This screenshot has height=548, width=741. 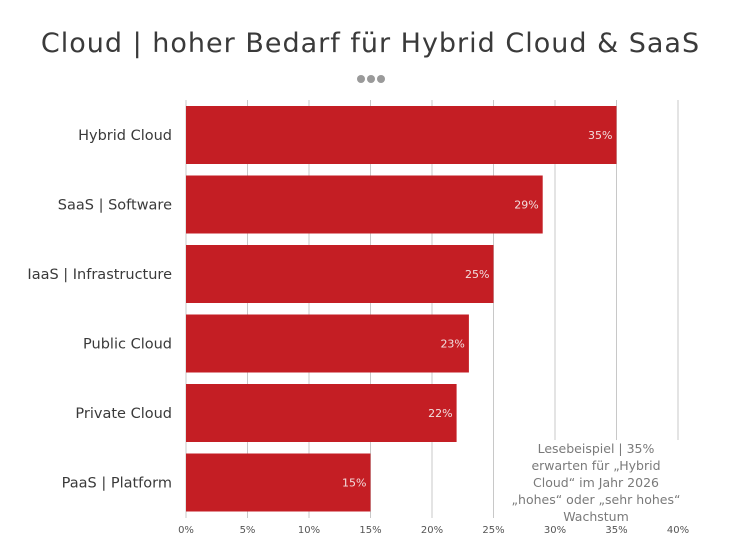 What do you see at coordinates (248, 530) in the screenshot?
I see `x-tick-label: 5%` at bounding box center [248, 530].